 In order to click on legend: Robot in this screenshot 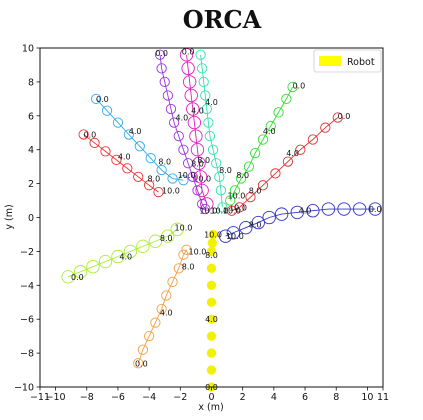, I will do `click(347, 61)`.